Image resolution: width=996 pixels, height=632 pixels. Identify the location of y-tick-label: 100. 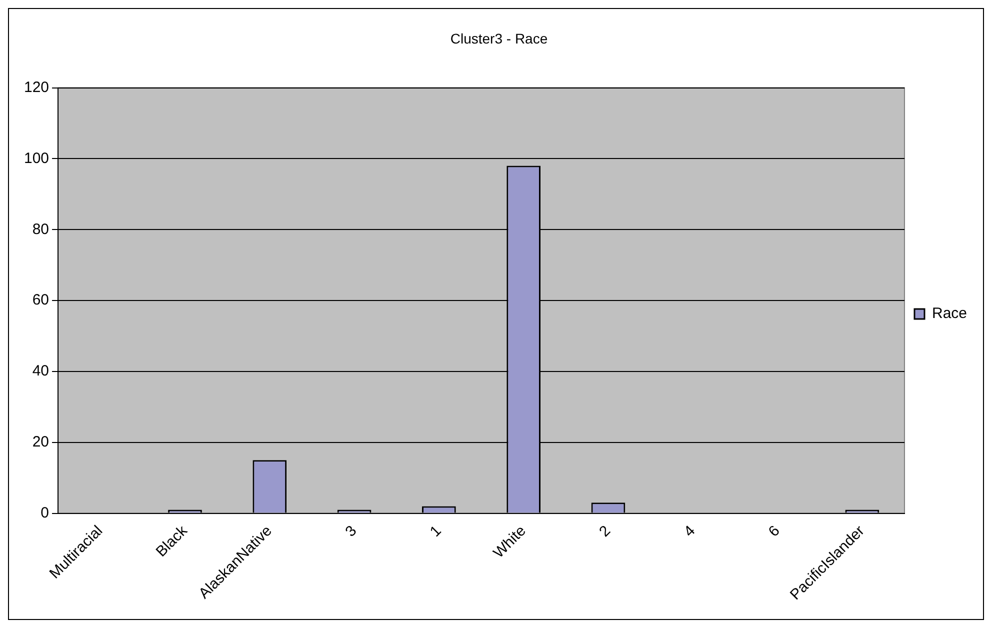
(37, 158).